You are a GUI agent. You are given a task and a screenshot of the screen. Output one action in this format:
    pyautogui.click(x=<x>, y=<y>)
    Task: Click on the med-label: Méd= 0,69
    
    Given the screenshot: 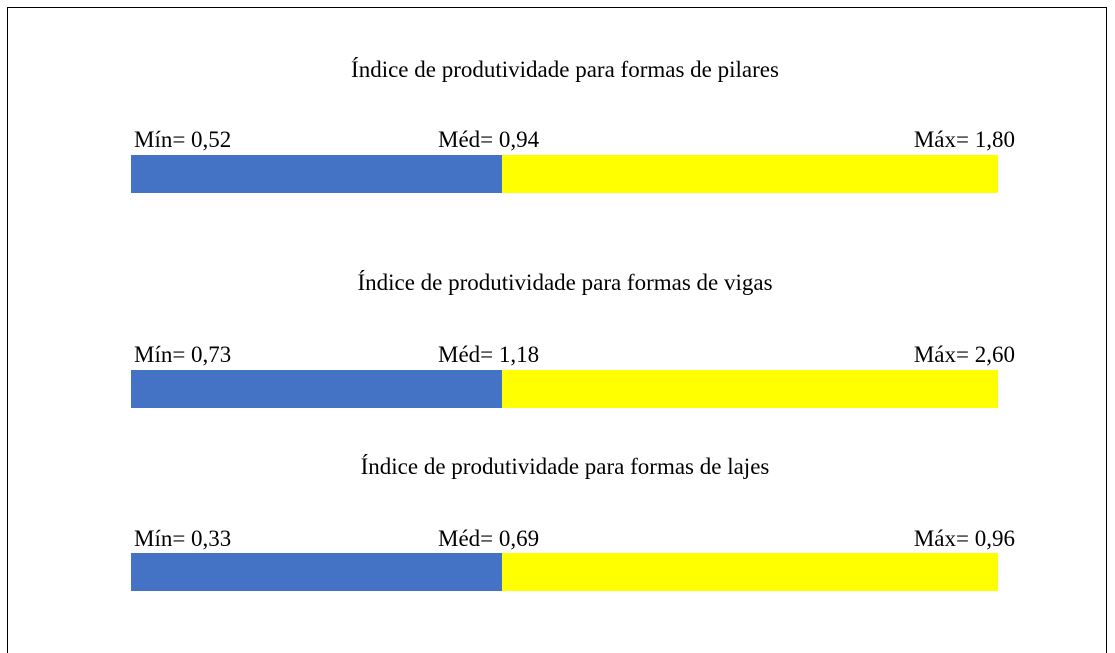 What is the action you would take?
    pyautogui.click(x=489, y=538)
    